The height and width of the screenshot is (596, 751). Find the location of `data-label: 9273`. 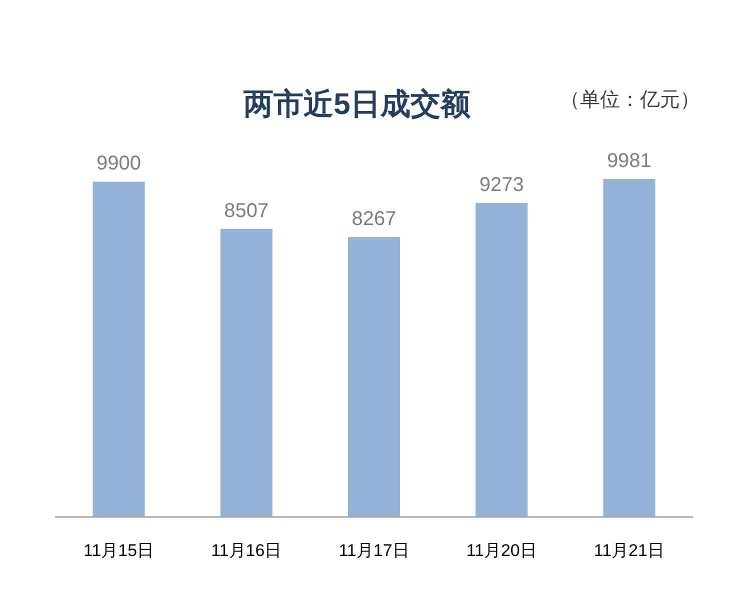

data-label: 9273 is located at coordinates (501, 185).